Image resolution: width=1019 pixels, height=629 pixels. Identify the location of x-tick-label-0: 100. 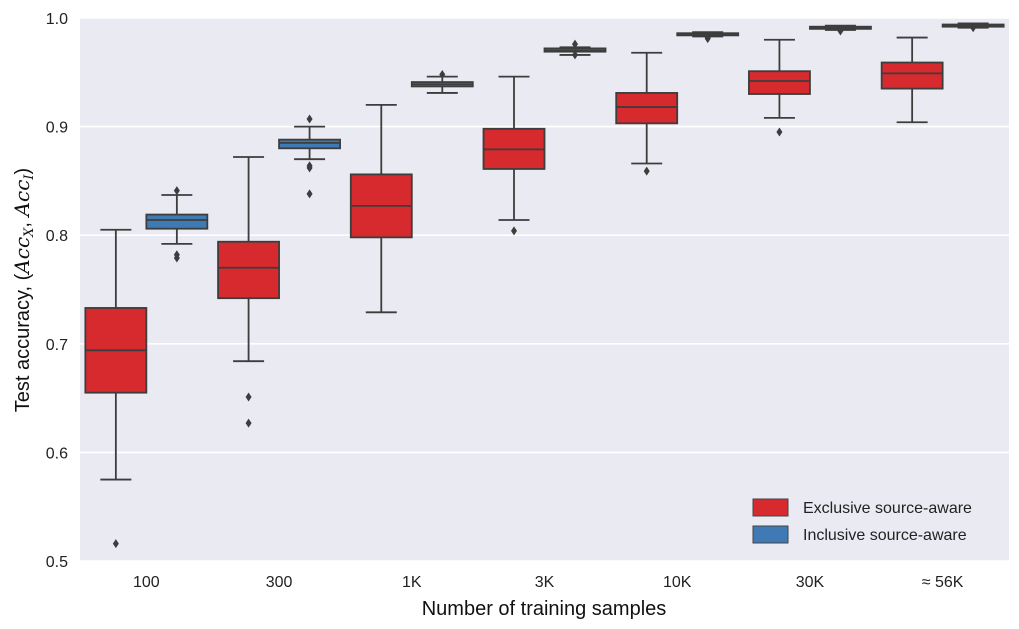
(146, 582).